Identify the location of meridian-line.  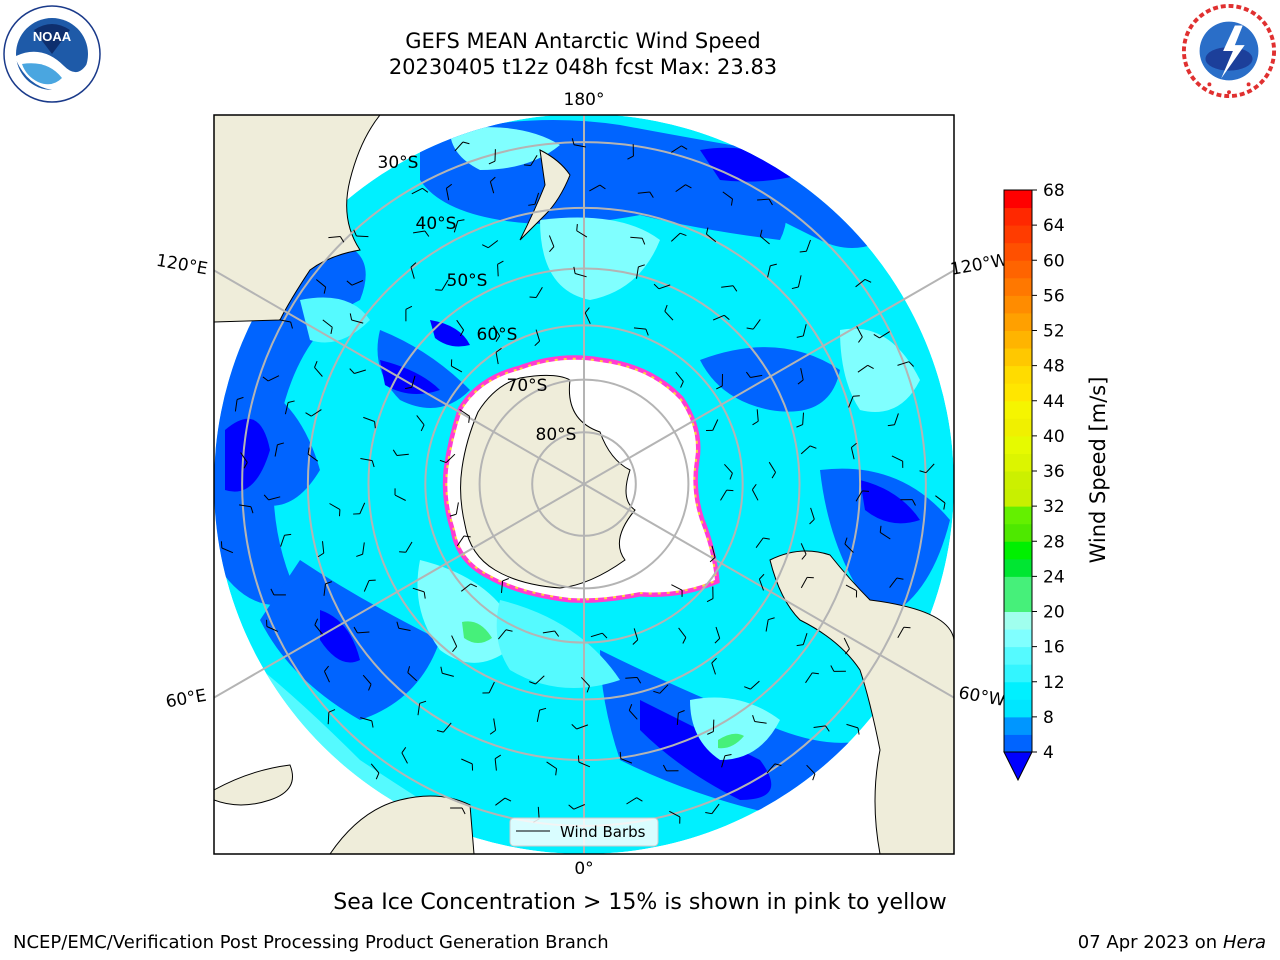
(399, 591).